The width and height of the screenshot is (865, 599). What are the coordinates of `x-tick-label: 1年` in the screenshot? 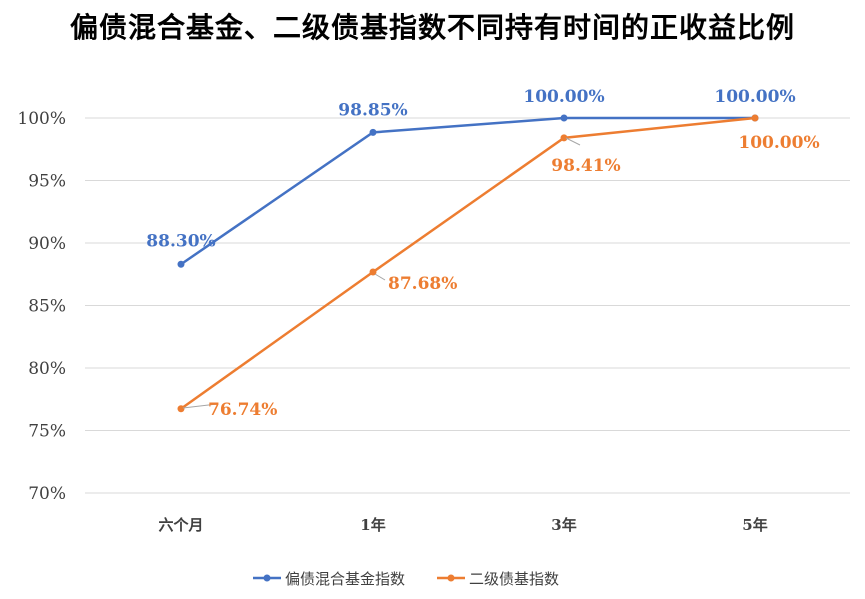 It's located at (372, 525).